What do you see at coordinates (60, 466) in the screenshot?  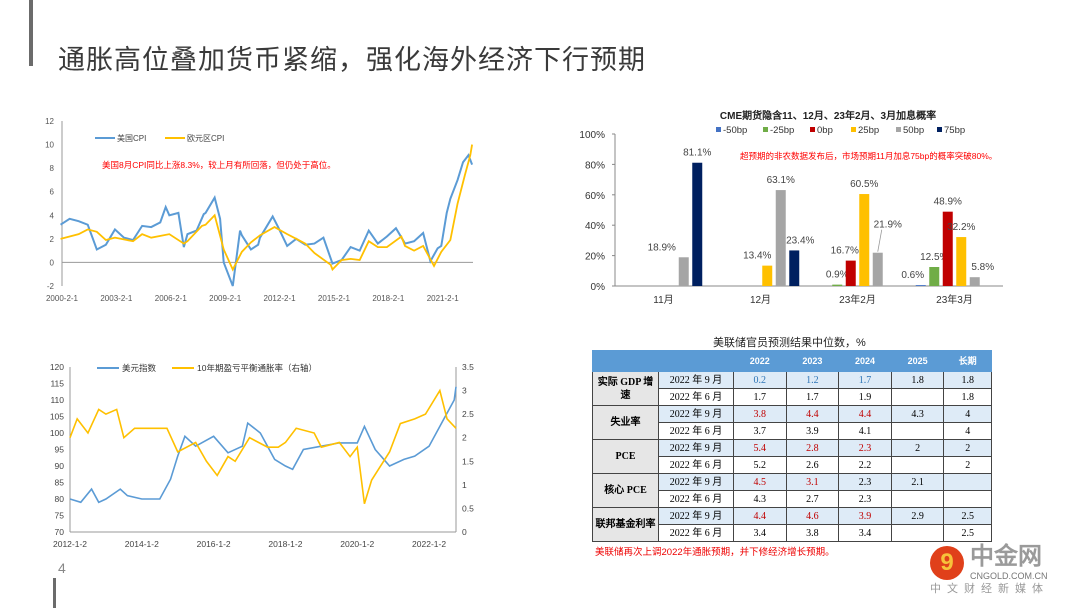 I see `y-tick-label: 90` at bounding box center [60, 466].